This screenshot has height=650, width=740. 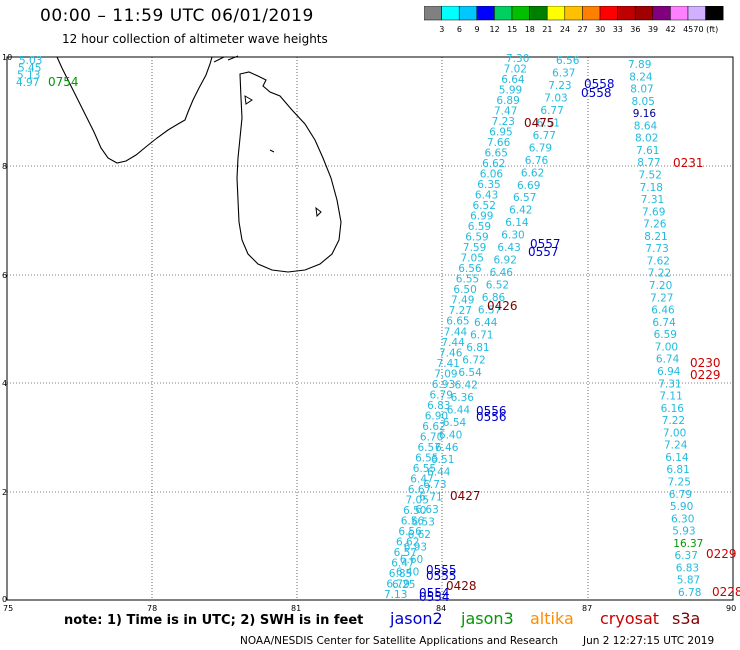 What do you see at coordinates (489, 311) in the screenshot?
I see `track-value-b: 6.57` at bounding box center [489, 311].